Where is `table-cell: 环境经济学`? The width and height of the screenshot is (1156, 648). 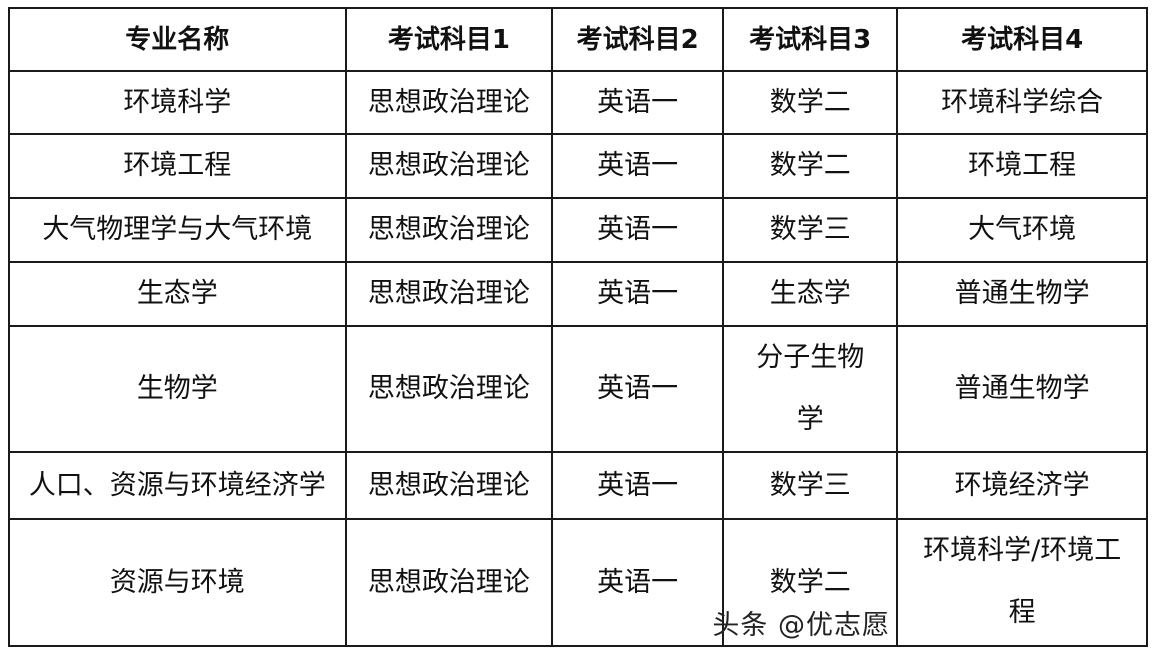
table-cell: 环境经济学 is located at coordinates (1022, 485).